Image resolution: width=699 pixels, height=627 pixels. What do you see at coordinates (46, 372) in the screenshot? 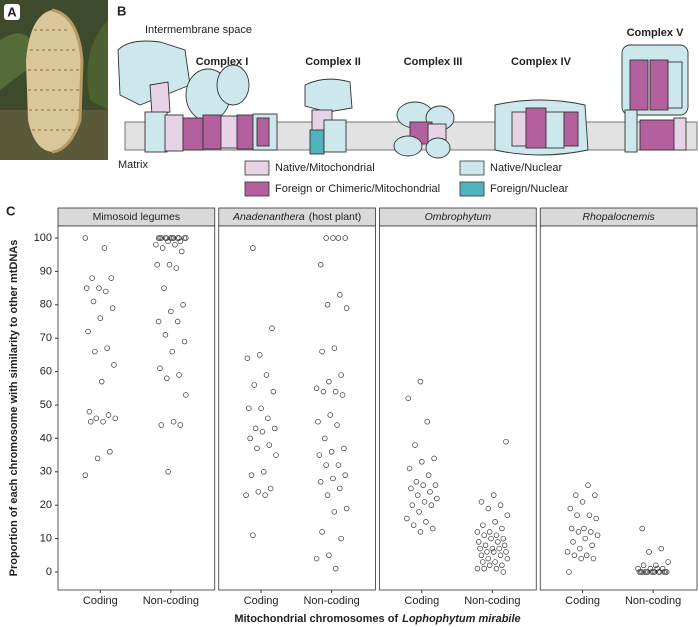
I see `y-tick-label: 60` at bounding box center [46, 372].